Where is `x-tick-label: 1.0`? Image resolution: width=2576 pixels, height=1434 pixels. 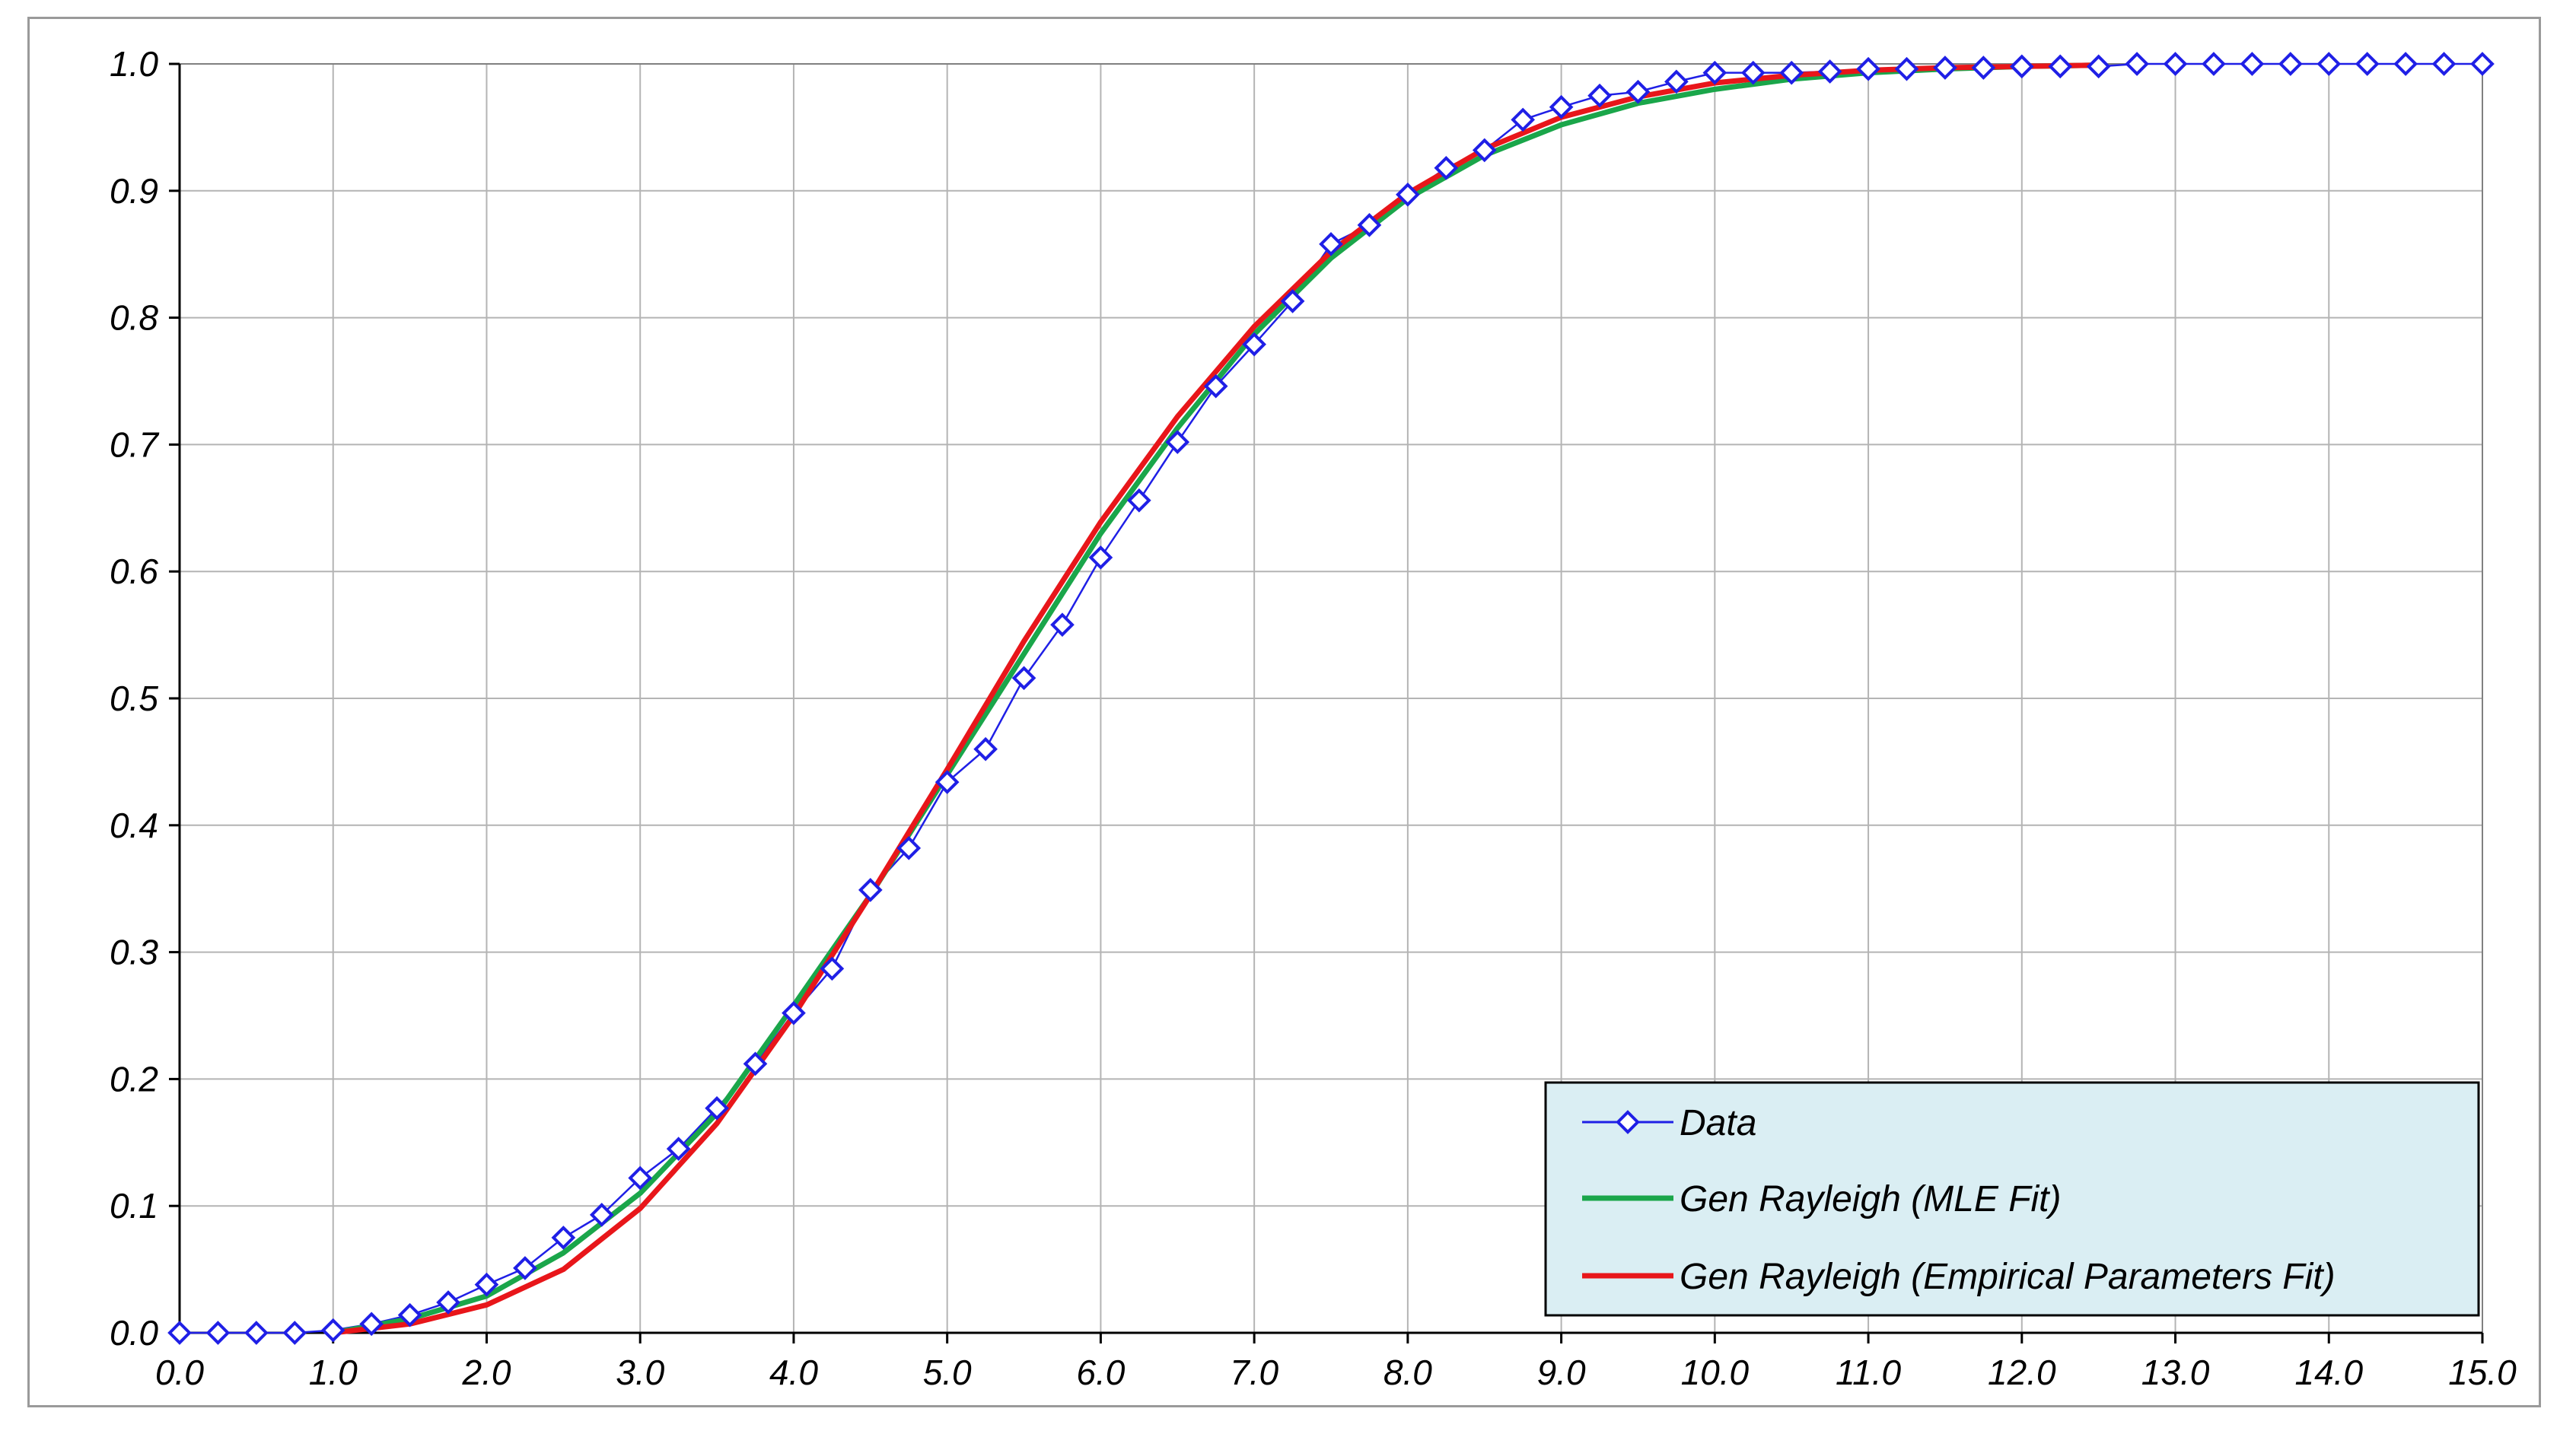
x-tick-label: 1.0 is located at coordinates (333, 1372).